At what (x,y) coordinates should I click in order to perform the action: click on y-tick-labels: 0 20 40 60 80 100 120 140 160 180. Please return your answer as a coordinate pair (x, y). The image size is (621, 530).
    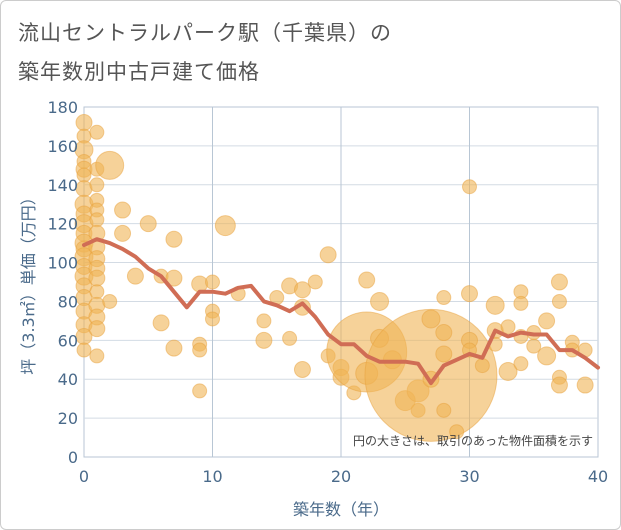
    Looking at the image, I should click on (62, 282).